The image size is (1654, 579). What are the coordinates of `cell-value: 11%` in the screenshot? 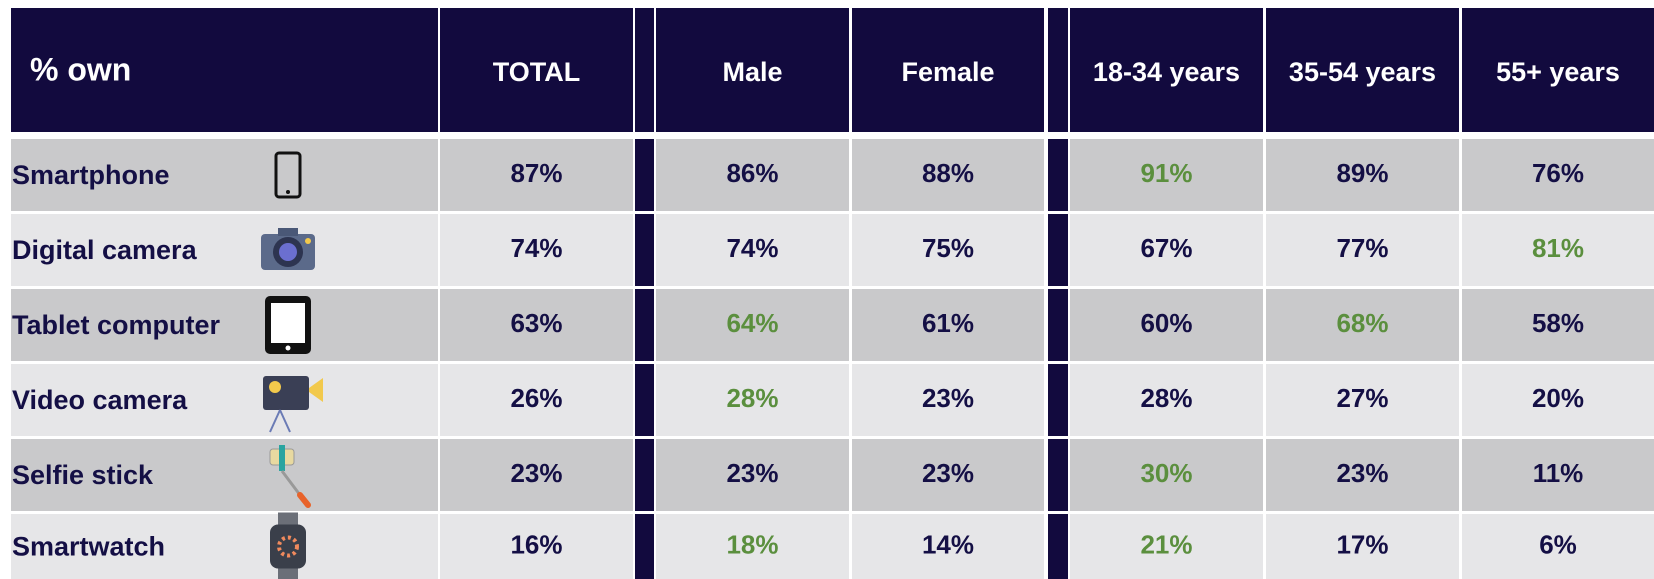 It's located at (1558, 473).